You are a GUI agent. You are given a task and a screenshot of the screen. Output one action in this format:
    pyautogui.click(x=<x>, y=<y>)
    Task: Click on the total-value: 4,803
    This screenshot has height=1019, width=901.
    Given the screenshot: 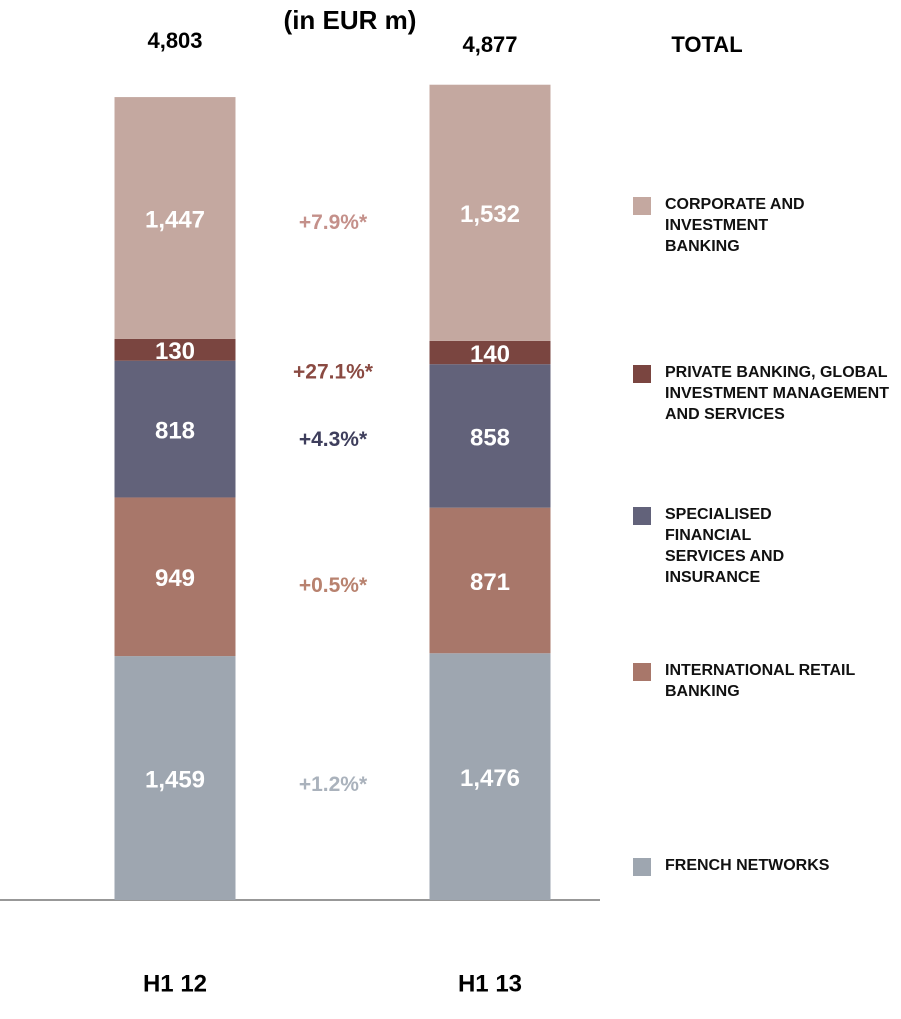 What is the action you would take?
    pyautogui.click(x=174, y=40)
    